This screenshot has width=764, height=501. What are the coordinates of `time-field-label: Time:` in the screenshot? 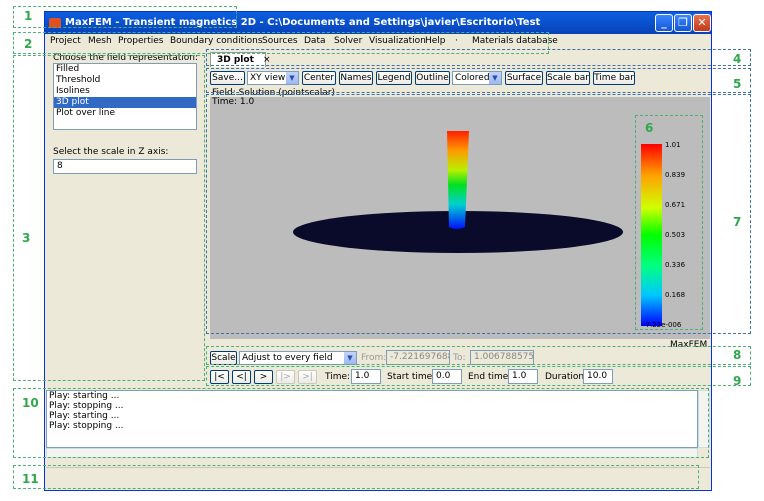 It's located at (338, 377).